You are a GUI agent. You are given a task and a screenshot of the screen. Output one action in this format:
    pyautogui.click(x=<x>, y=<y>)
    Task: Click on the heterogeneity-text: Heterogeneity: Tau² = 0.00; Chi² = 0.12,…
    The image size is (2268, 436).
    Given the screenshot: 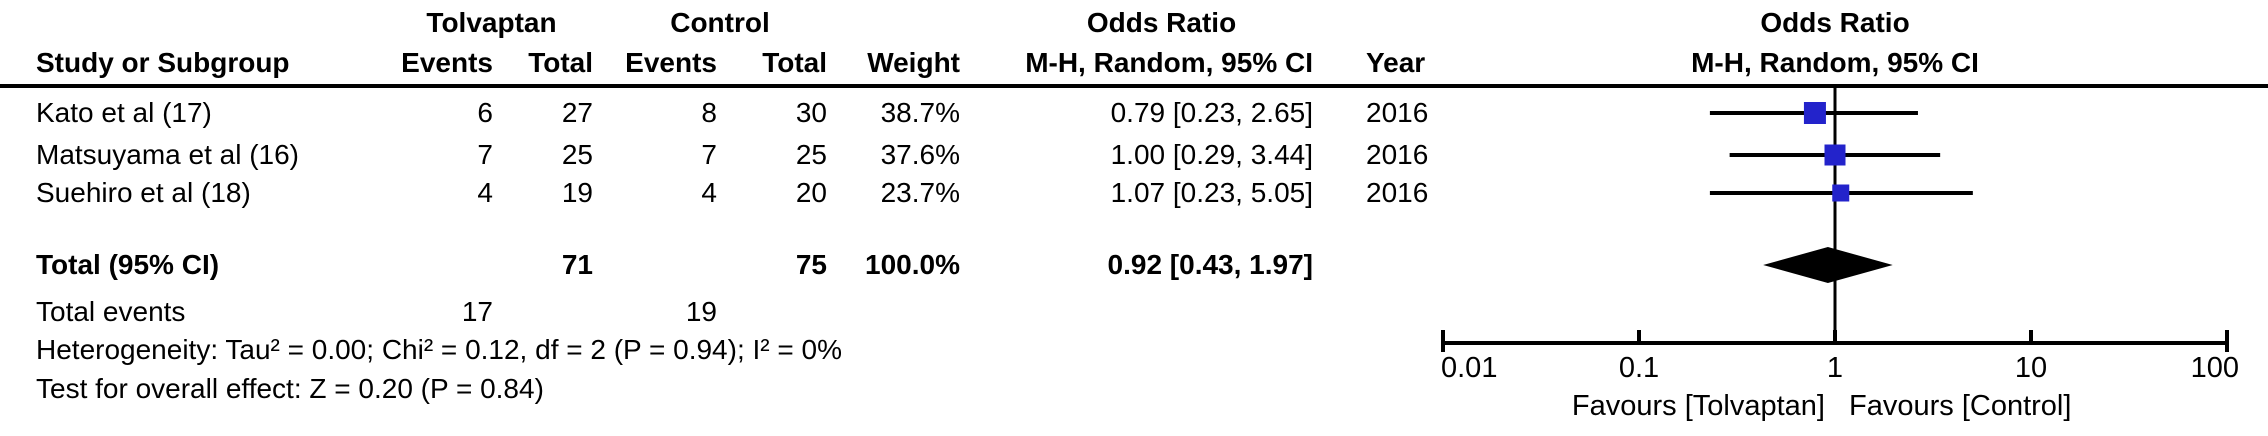 What is the action you would take?
    pyautogui.click(x=439, y=349)
    